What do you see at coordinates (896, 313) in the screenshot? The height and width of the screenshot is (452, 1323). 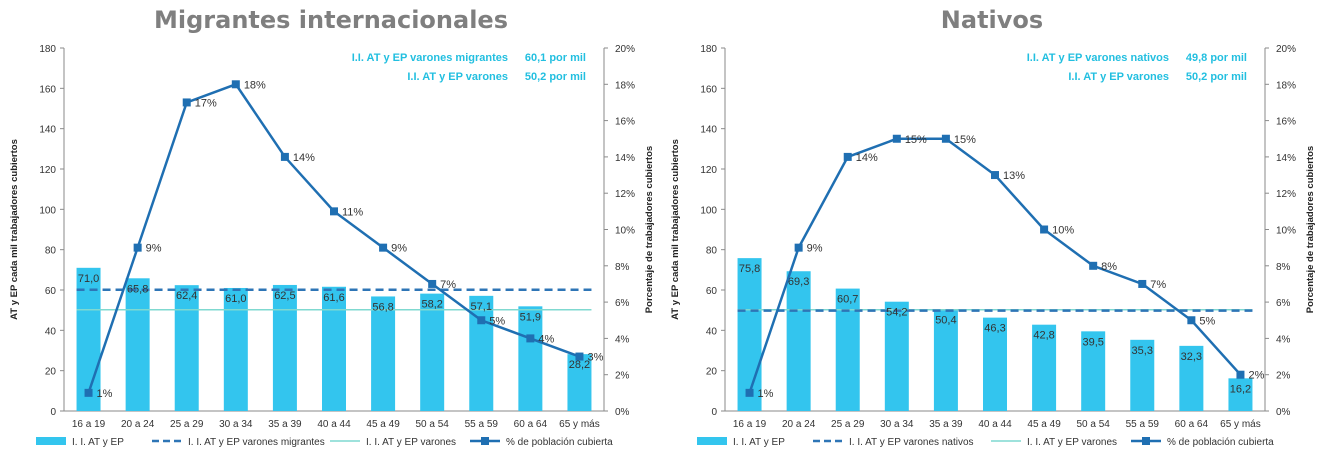 I see `bar-value-label: 54,2` at bounding box center [896, 313].